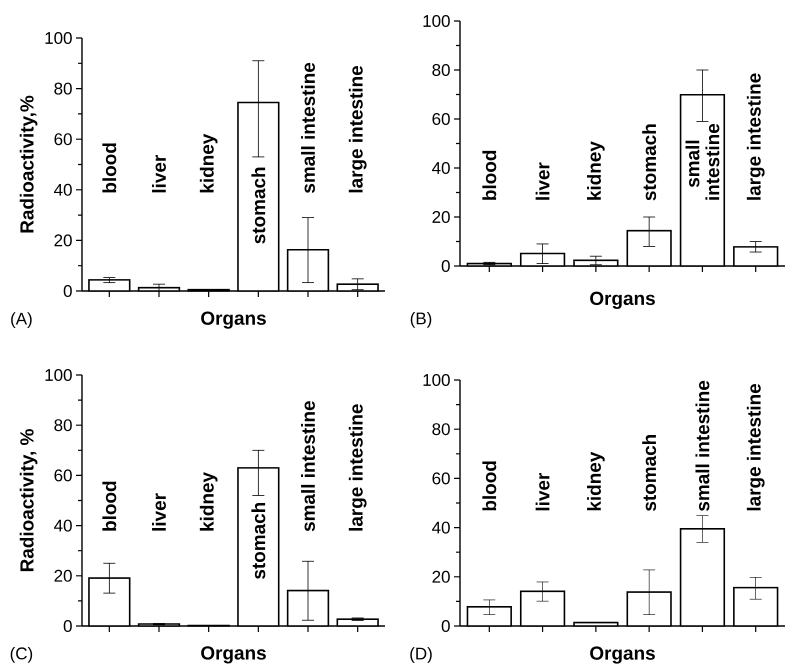 This screenshot has width=789, height=672. Describe the element at coordinates (21, 654) in the screenshot. I see `text: (C)` at that location.